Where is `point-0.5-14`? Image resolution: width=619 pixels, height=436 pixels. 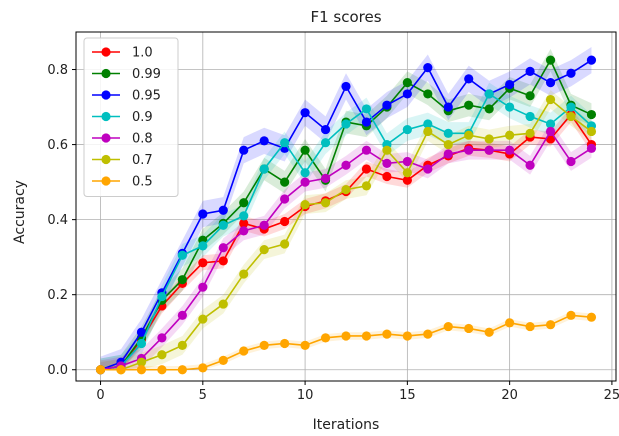
point-0.5-14 is located at coordinates (387, 334).